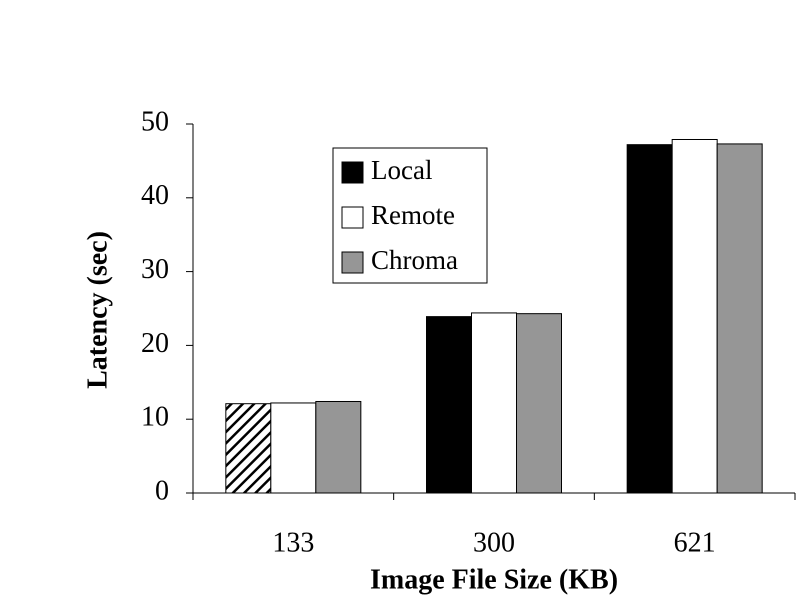  I want to click on y-tick-label: 40, so click(155, 195).